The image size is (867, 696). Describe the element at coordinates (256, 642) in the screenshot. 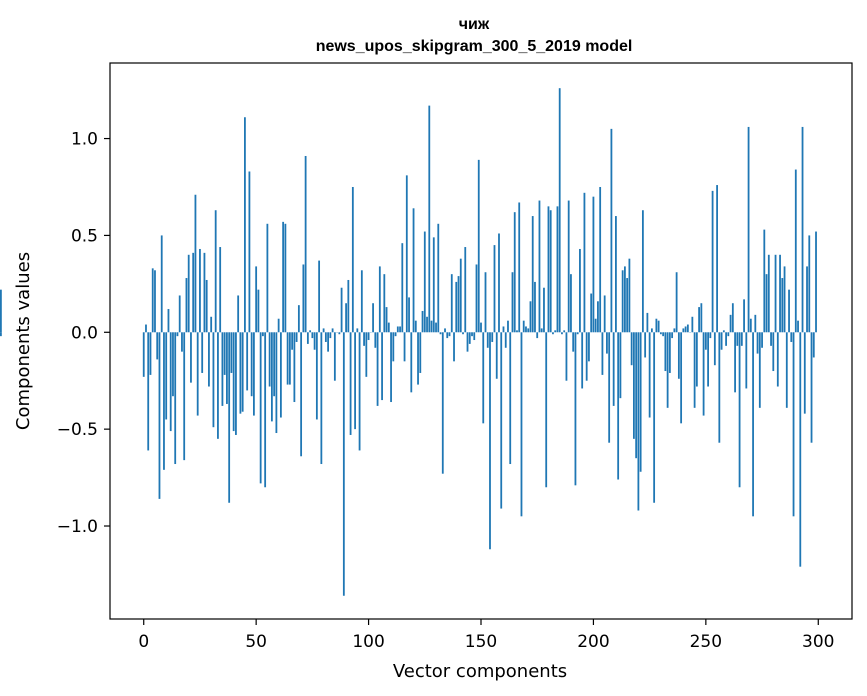

I see `x-tick-label: 50` at that location.